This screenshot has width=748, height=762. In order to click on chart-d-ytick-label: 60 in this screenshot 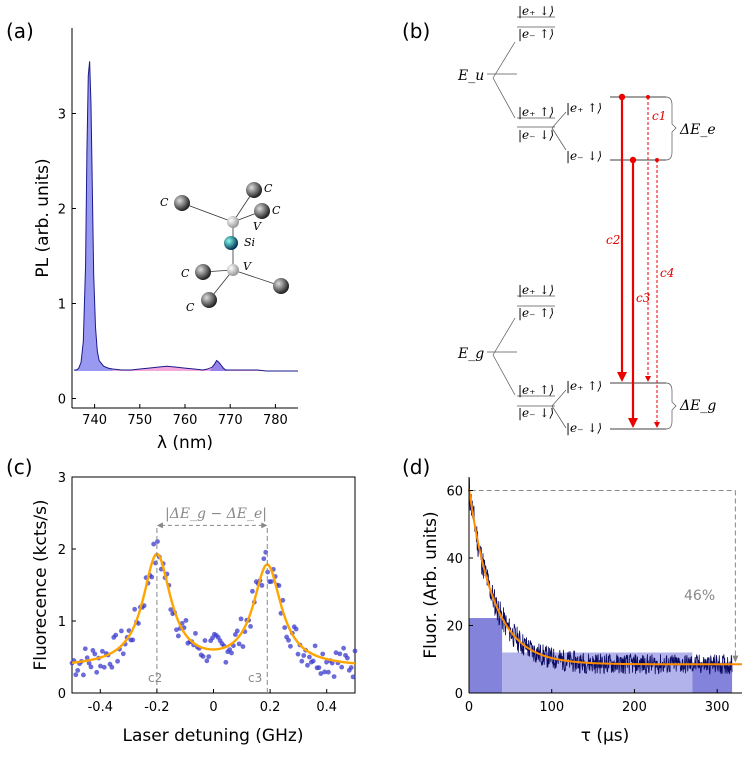, I will do `click(454, 492)`.